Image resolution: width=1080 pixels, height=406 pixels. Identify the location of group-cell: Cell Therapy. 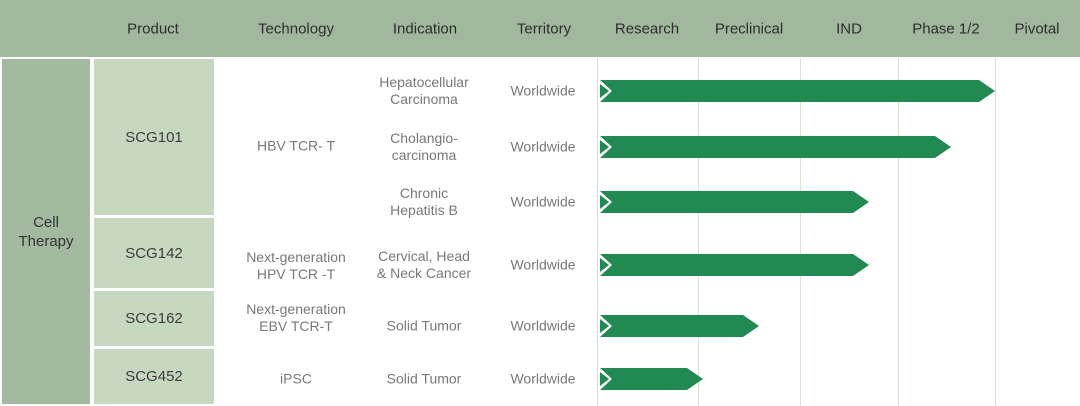
(46, 231).